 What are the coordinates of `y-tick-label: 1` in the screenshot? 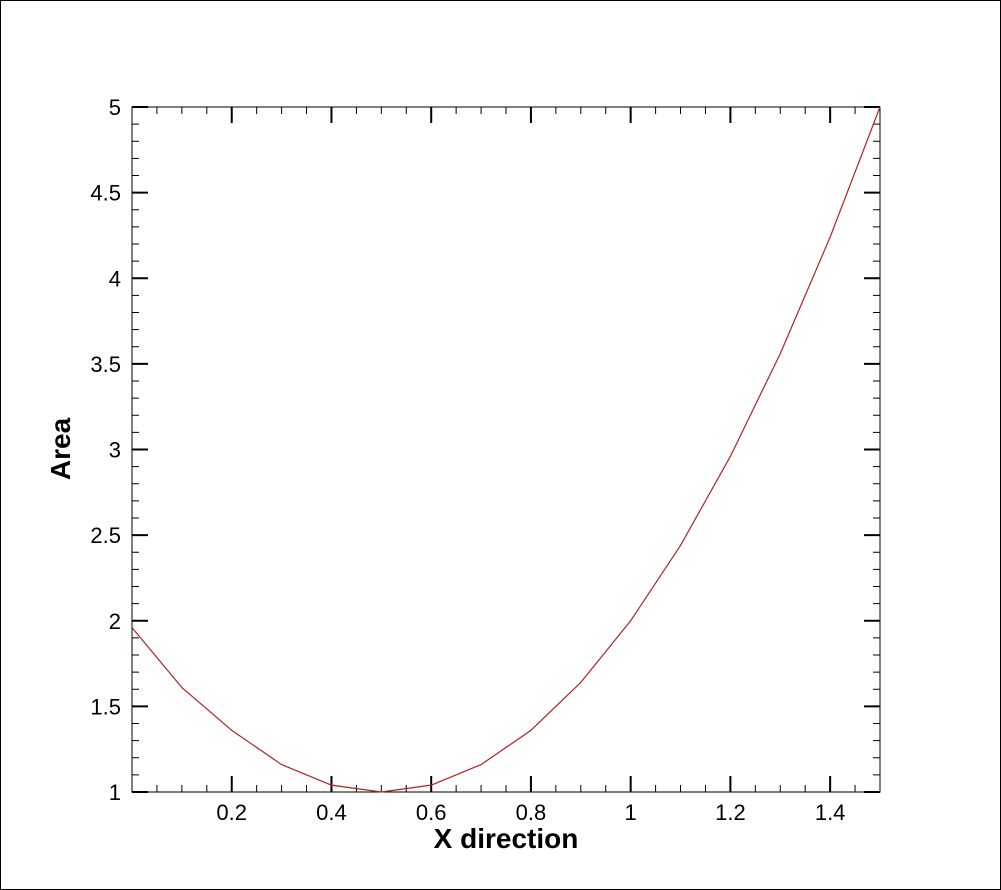 It's located at (115, 792).